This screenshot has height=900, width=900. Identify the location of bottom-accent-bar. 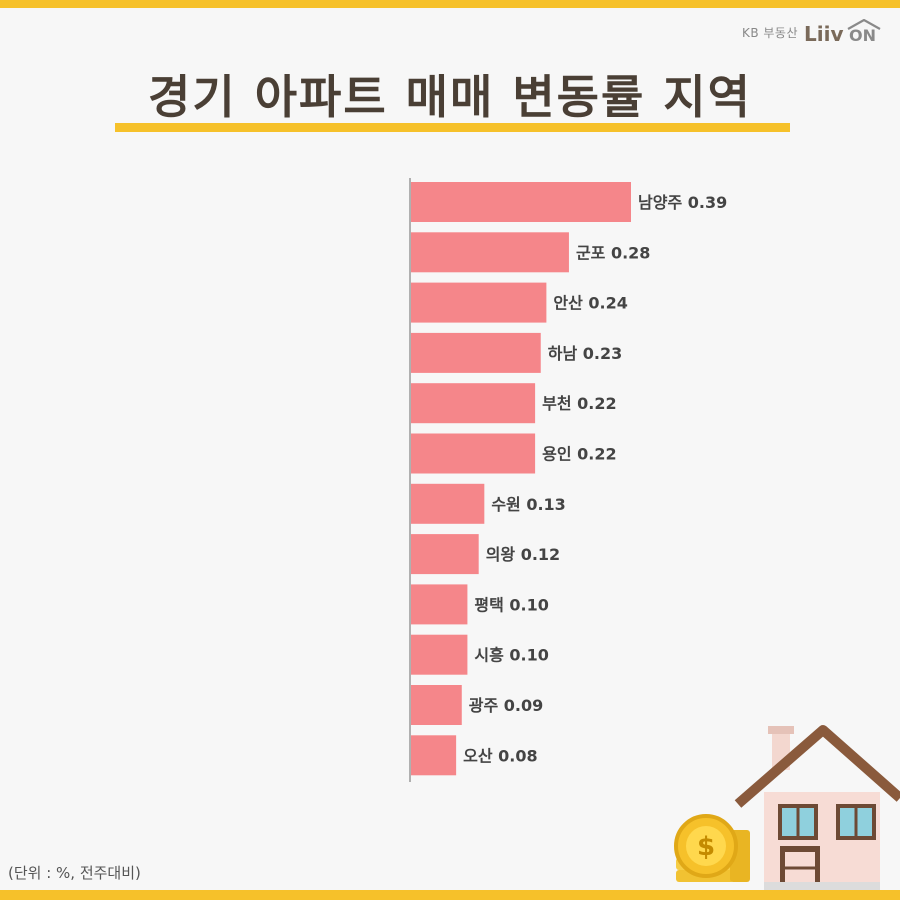
(450, 895).